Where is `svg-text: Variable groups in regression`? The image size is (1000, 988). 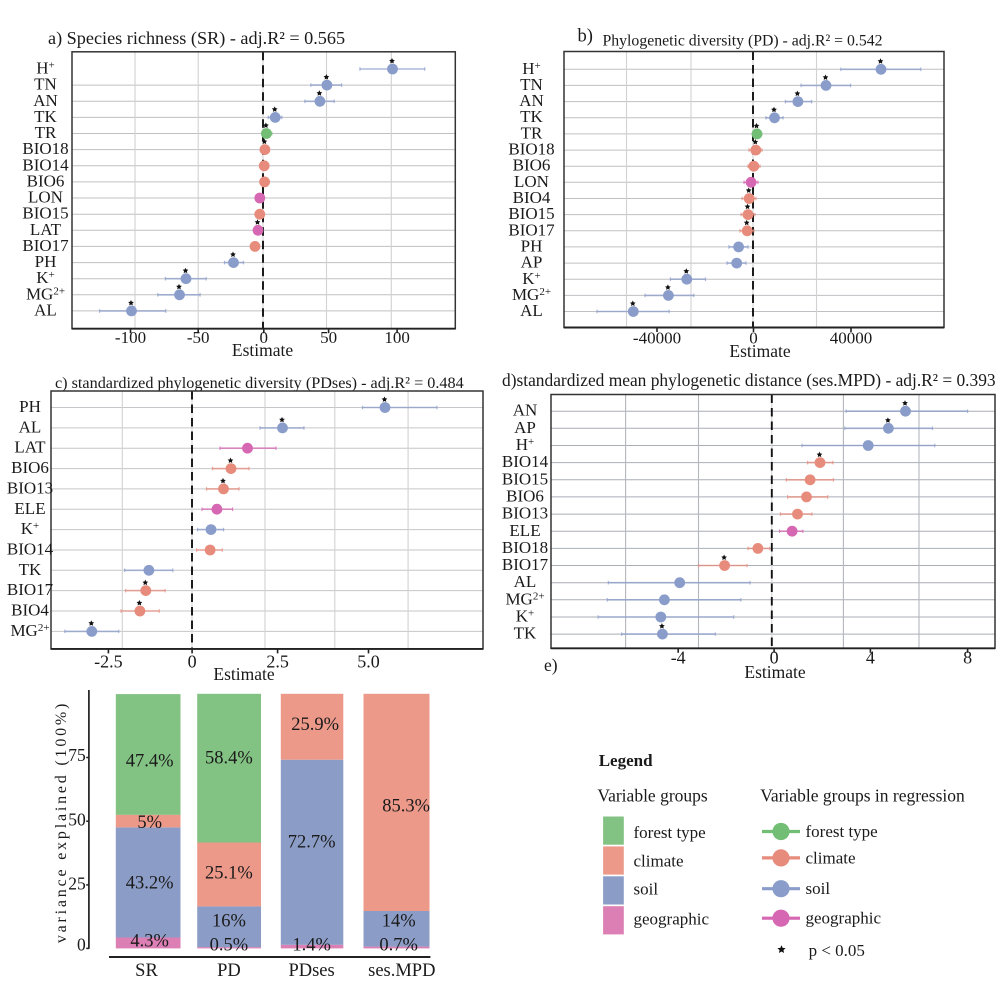
svg-text: Variable groups in regression is located at coordinates (862, 796).